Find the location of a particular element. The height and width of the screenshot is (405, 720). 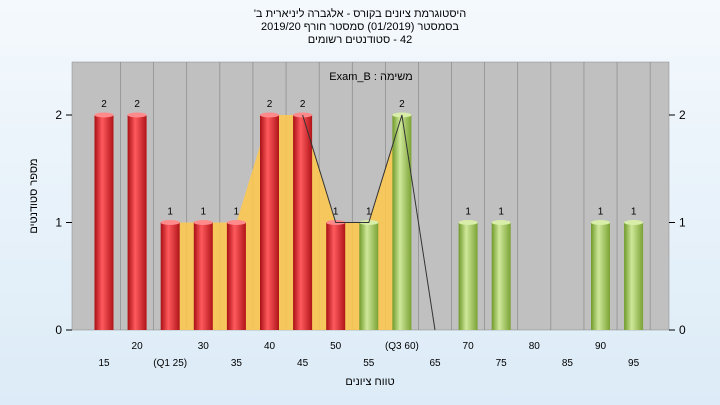

x-tick-label: 80 is located at coordinates (535, 346).